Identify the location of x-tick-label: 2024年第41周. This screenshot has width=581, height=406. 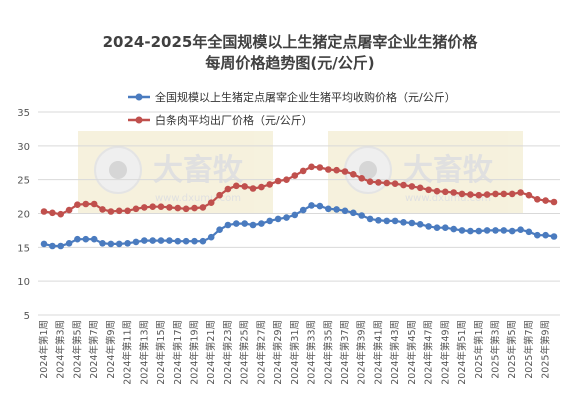
(378, 352).